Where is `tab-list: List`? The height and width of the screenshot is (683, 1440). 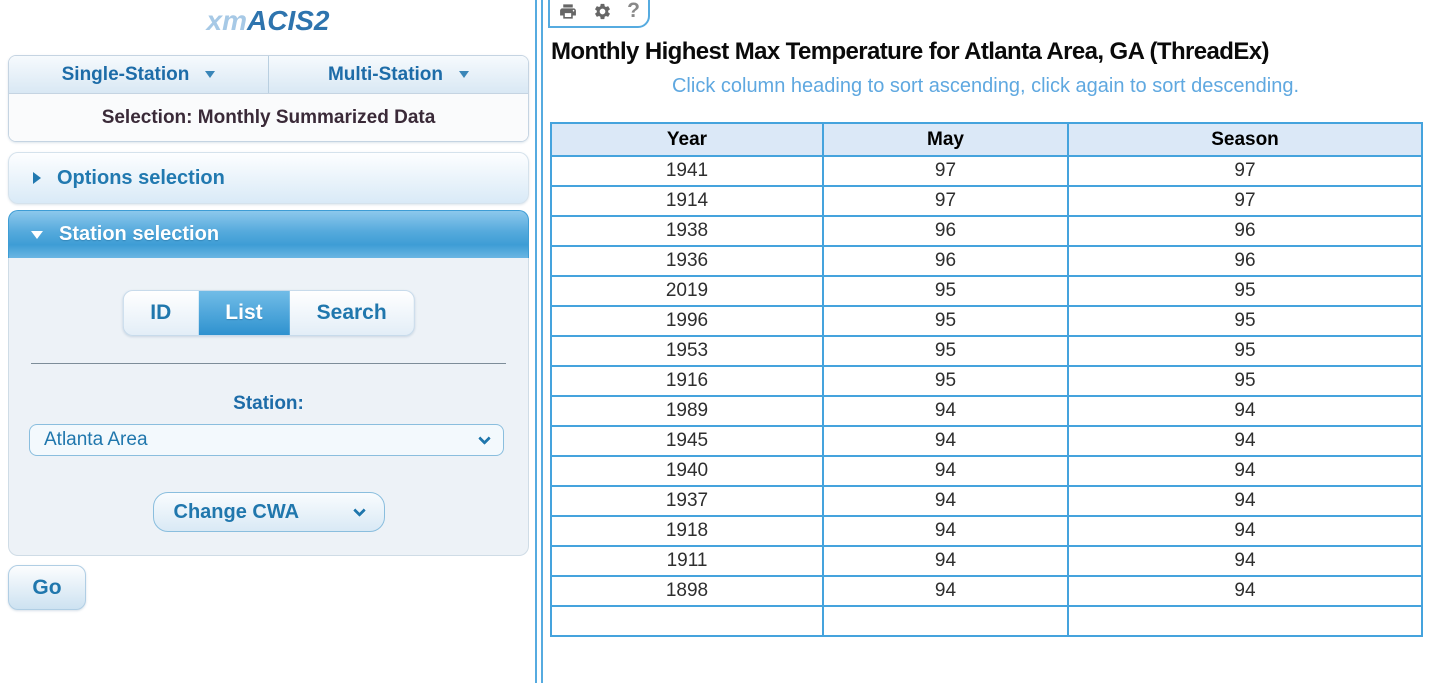 tab-list: List is located at coordinates (244, 313).